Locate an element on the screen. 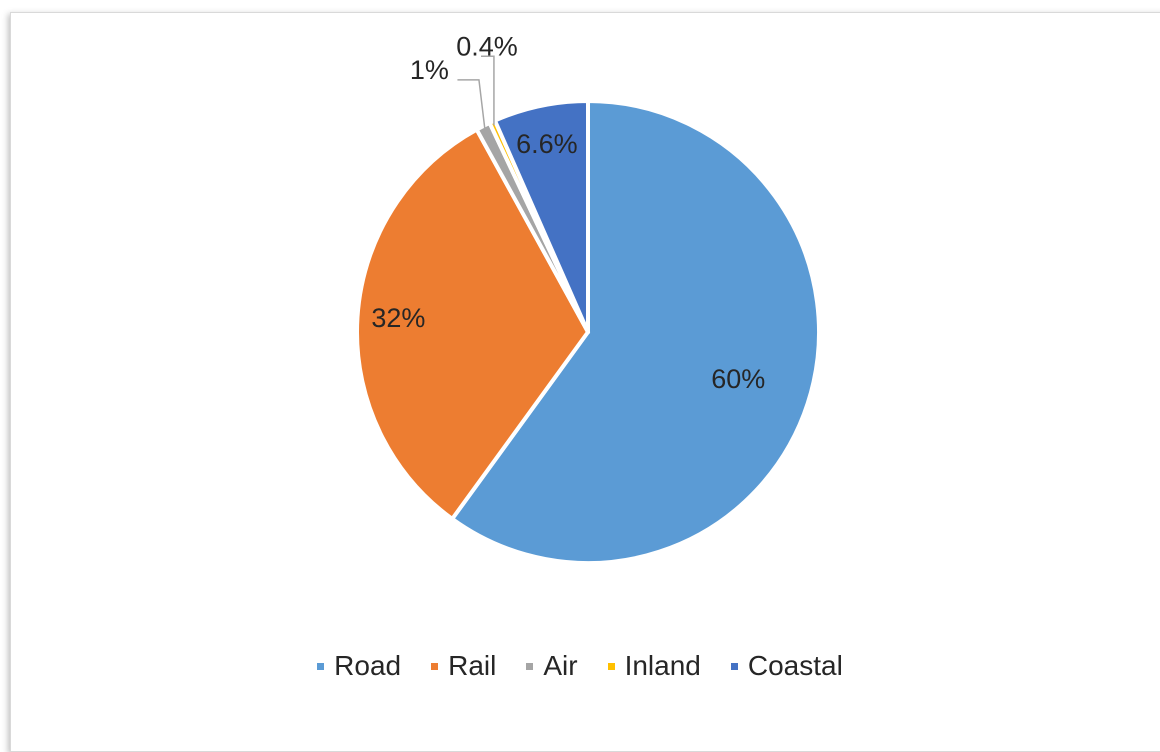 Image resolution: width=1160 pixels, height=752 pixels. legend-swatch-coastal is located at coordinates (734, 666).